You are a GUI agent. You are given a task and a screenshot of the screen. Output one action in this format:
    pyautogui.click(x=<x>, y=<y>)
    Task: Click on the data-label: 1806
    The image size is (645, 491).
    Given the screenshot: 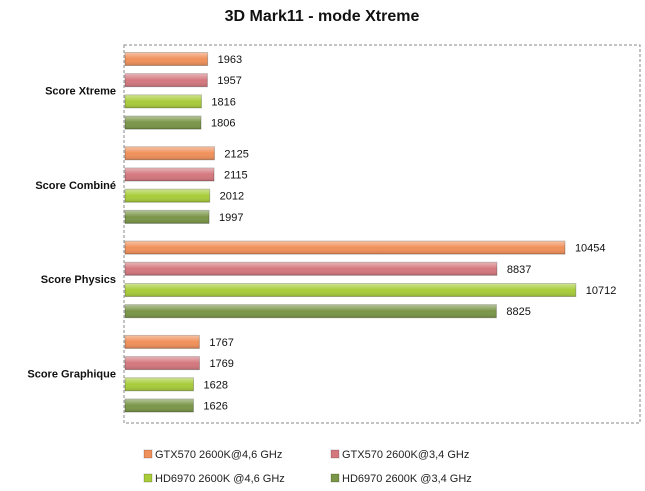 What is the action you would take?
    pyautogui.click(x=223, y=124)
    